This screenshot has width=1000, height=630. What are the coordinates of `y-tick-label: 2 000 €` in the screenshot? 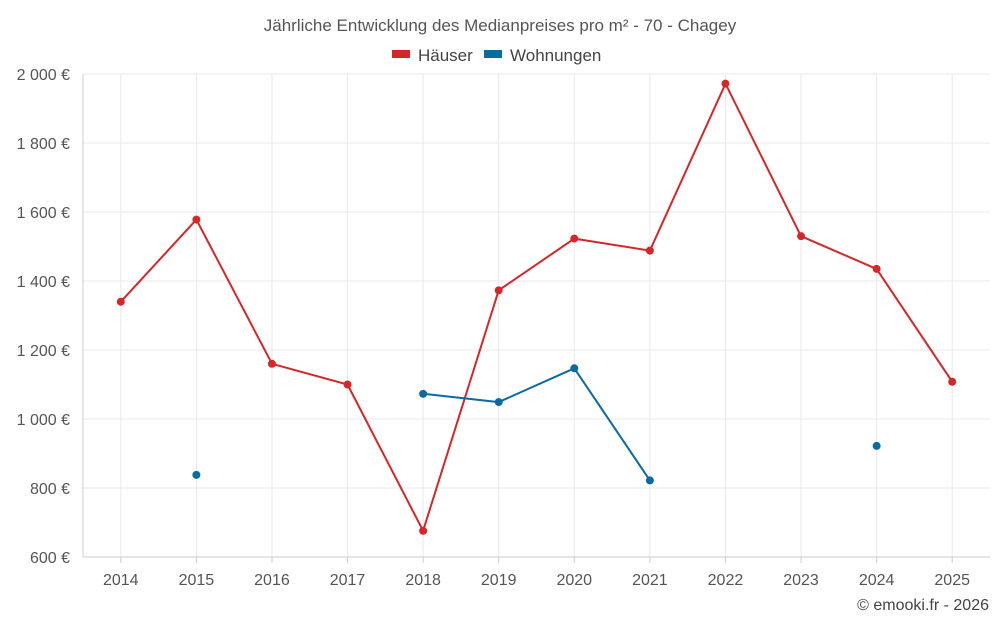 It's located at (43, 75).